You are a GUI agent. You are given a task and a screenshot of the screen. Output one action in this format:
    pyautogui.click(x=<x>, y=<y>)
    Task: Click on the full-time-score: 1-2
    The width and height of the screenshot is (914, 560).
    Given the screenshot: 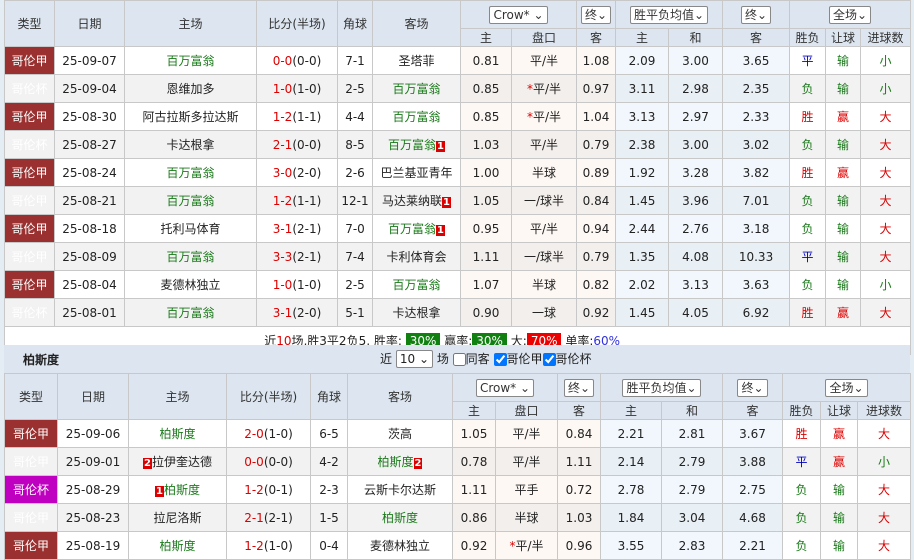 What is the action you would take?
    pyautogui.click(x=254, y=489)
    